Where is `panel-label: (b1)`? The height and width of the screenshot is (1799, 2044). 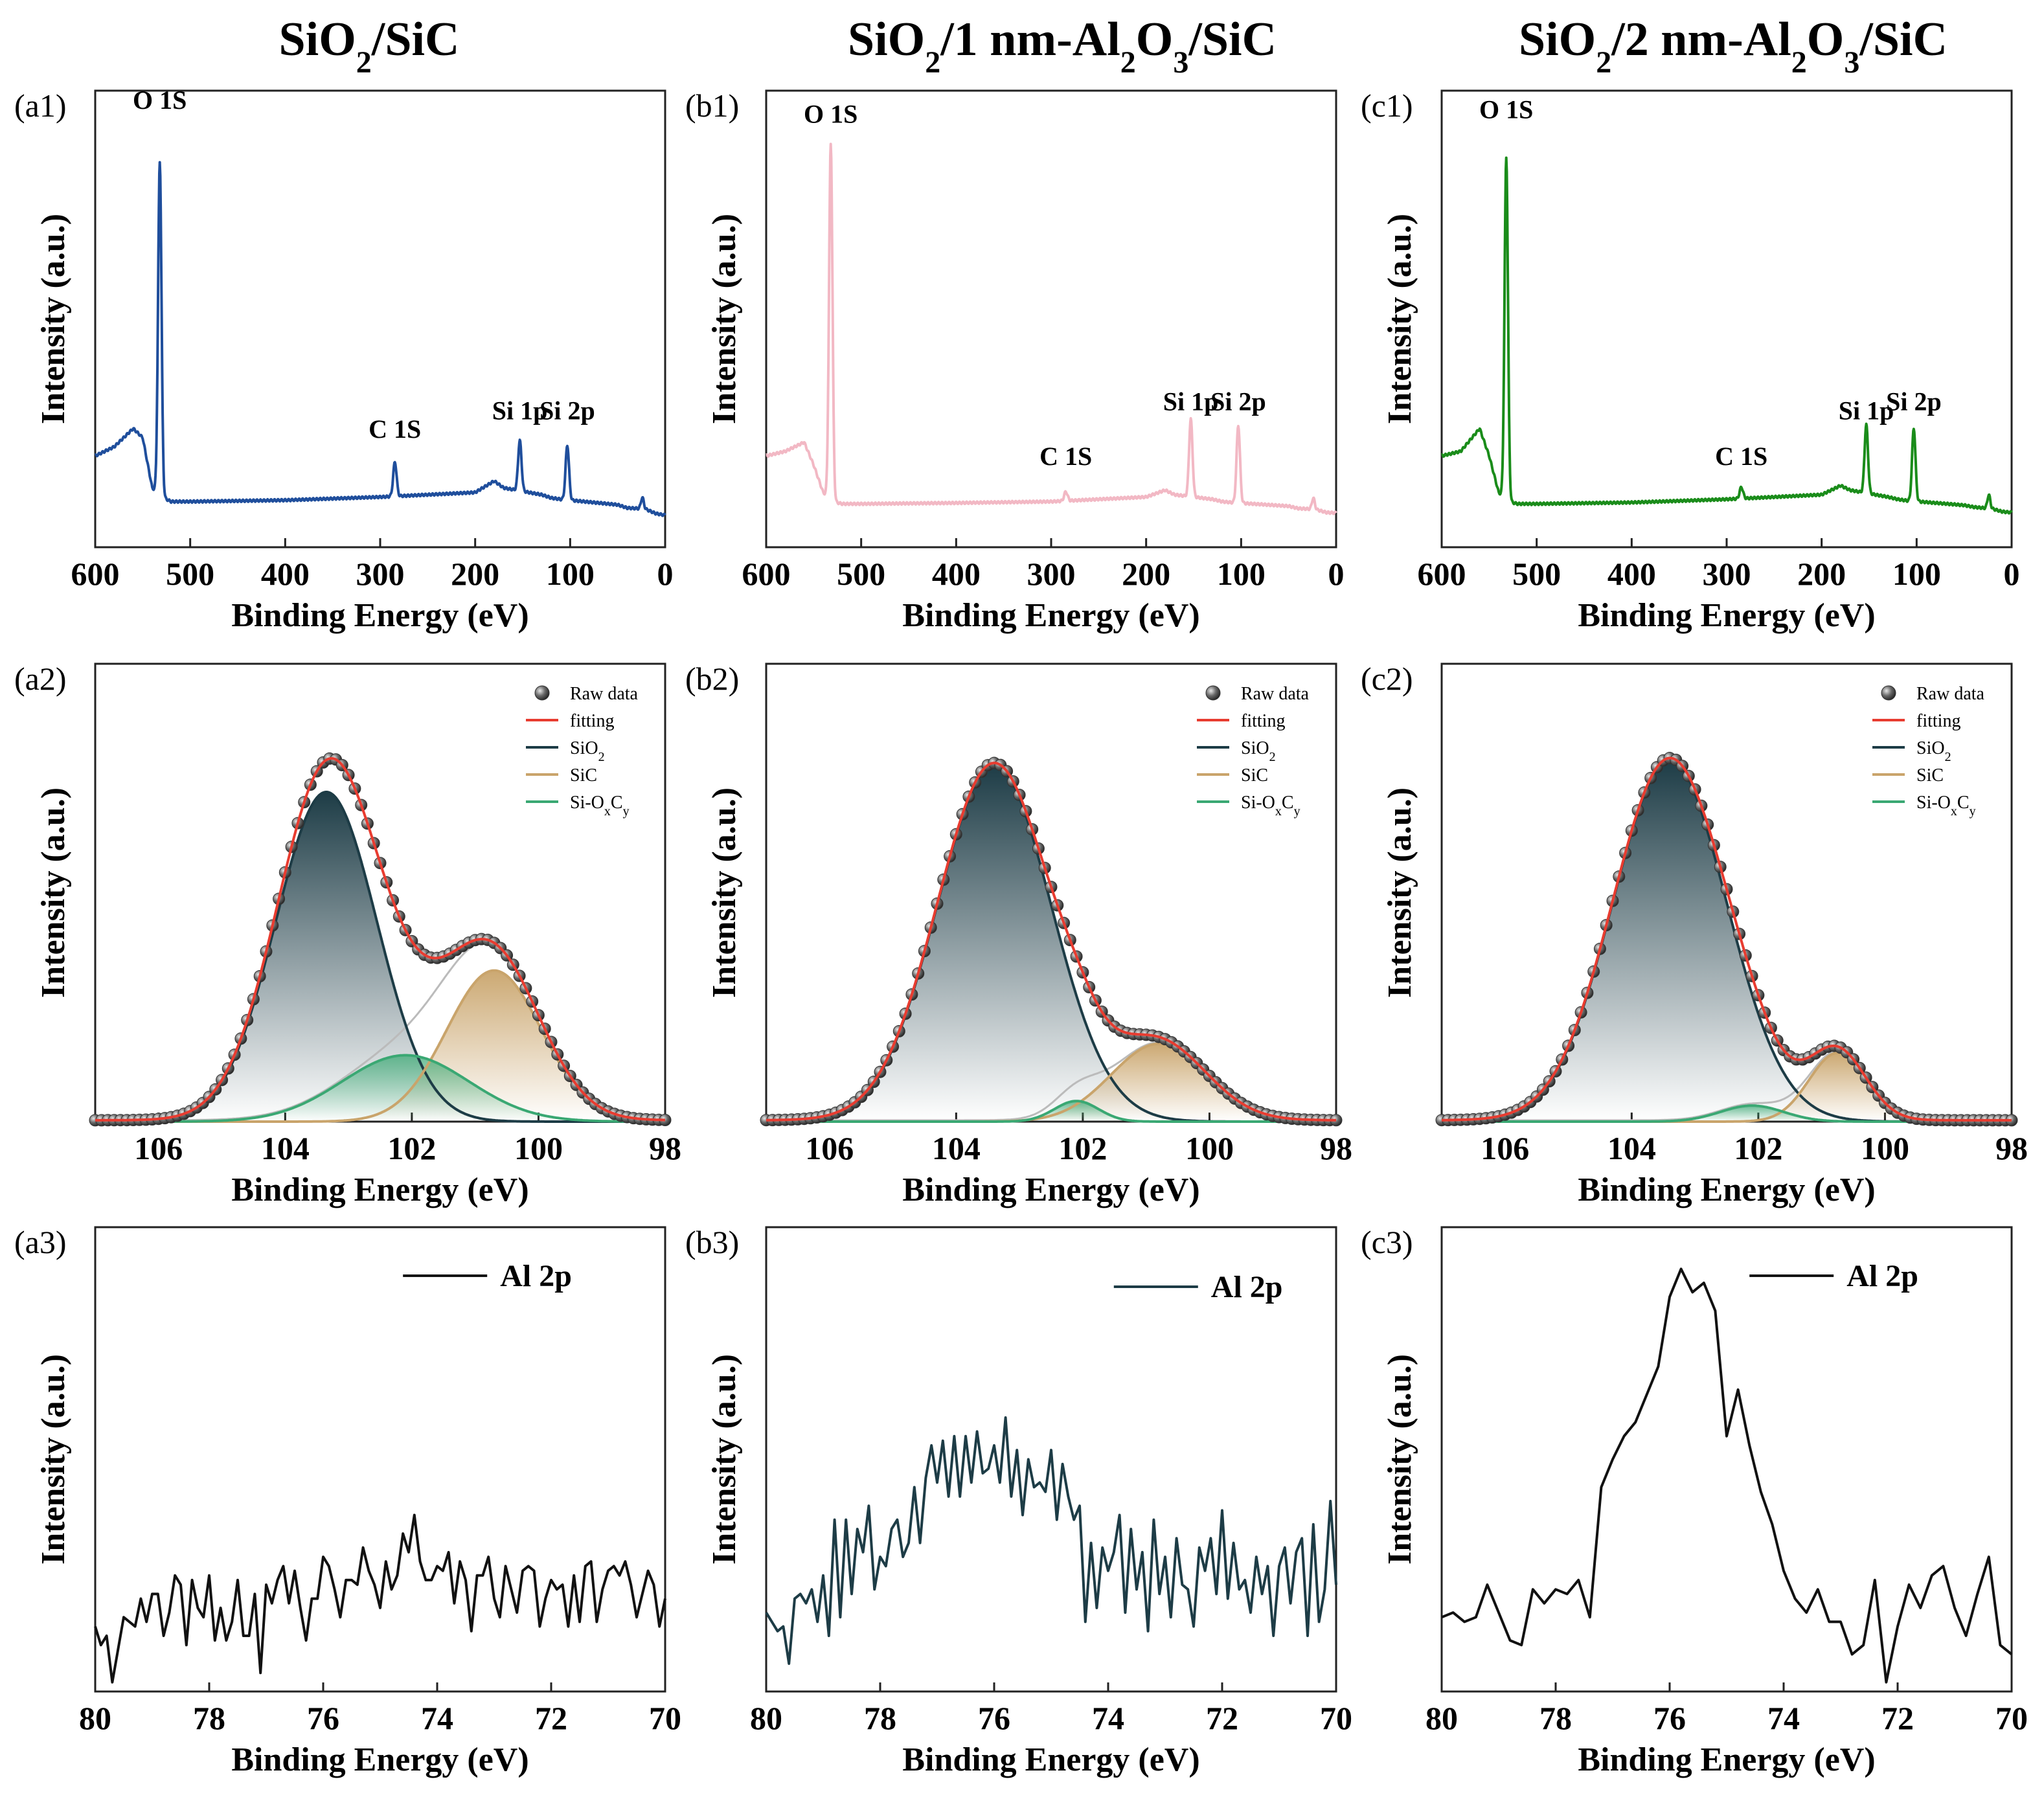 panel-label: (b1) is located at coordinates (712, 105).